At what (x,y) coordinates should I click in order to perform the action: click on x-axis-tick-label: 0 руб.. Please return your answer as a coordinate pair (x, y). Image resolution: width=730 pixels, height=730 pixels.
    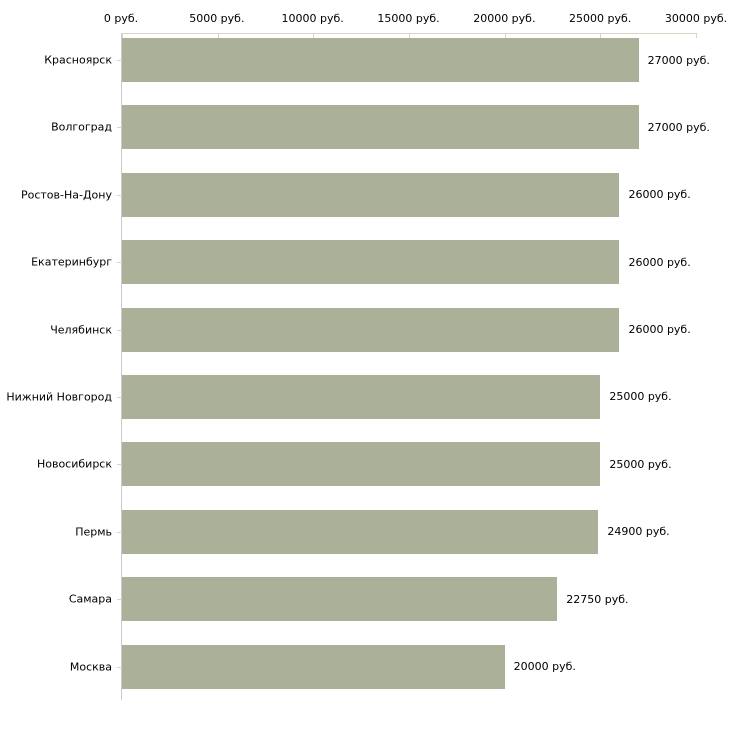
    Looking at the image, I should click on (121, 18).